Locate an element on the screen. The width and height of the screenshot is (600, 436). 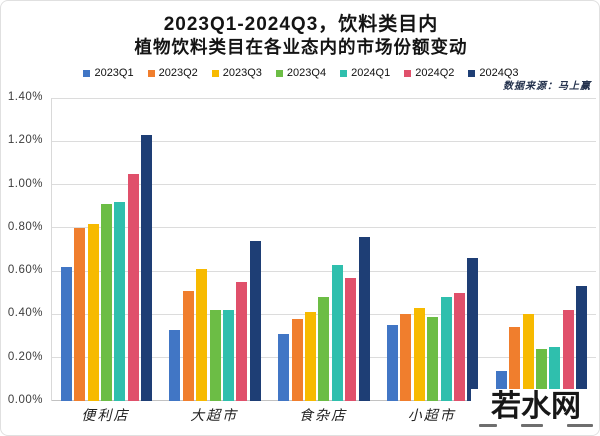
watermark: 若水网 is located at coordinates (535, 412).